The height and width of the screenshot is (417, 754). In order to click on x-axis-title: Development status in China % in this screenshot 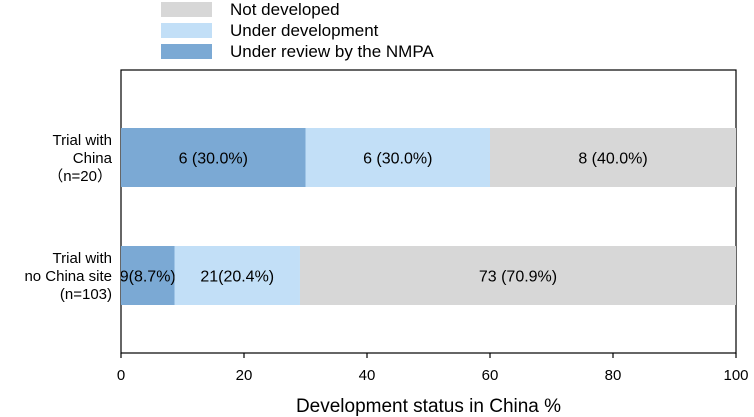, I will do `click(428, 406)`.